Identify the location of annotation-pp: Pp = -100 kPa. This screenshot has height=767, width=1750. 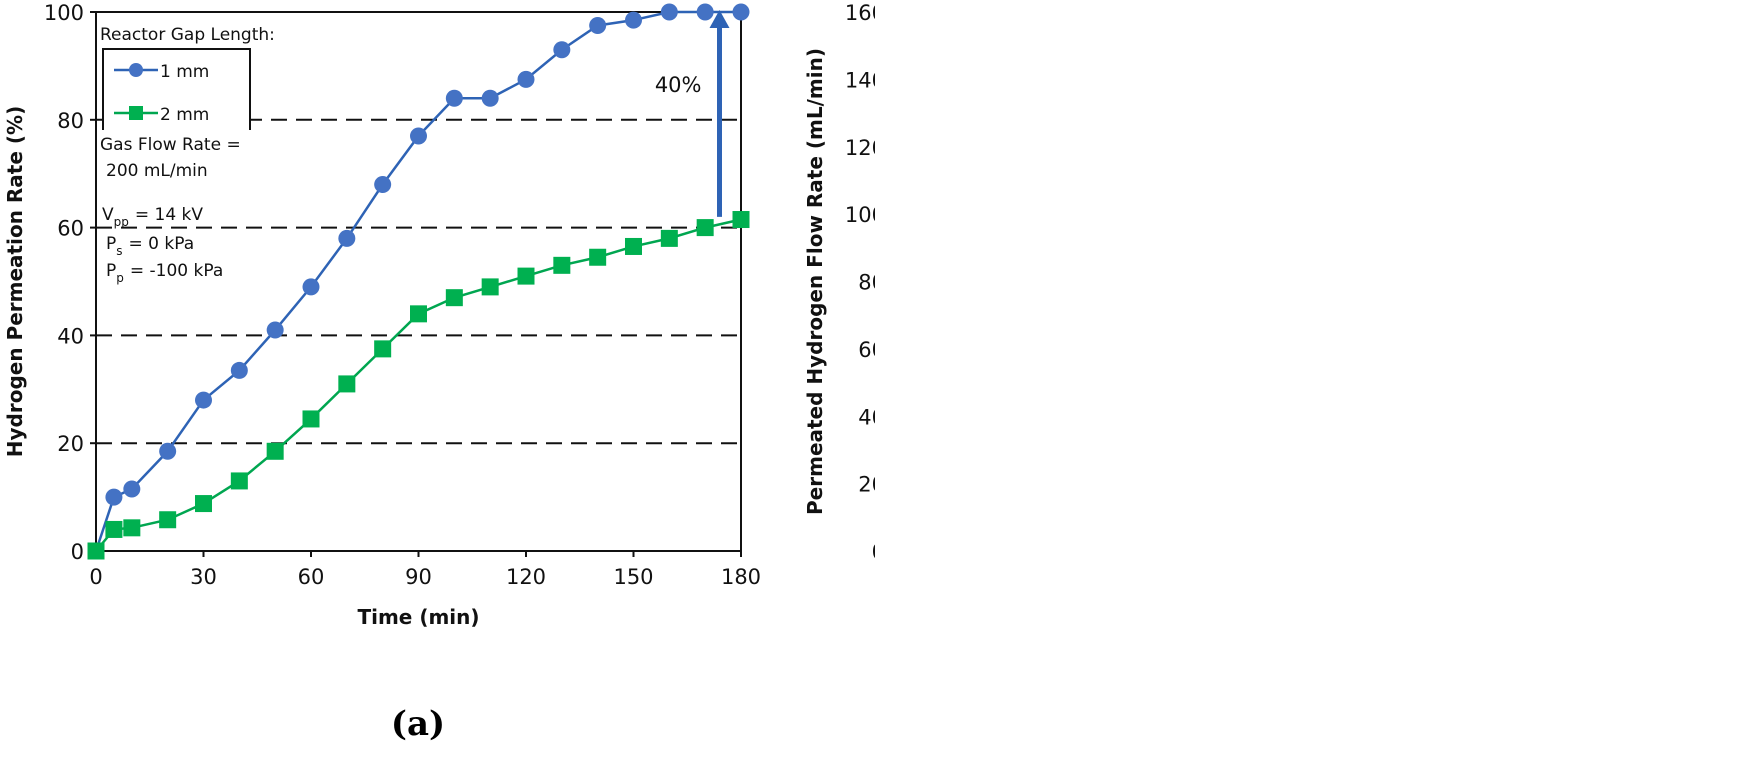
(164, 273).